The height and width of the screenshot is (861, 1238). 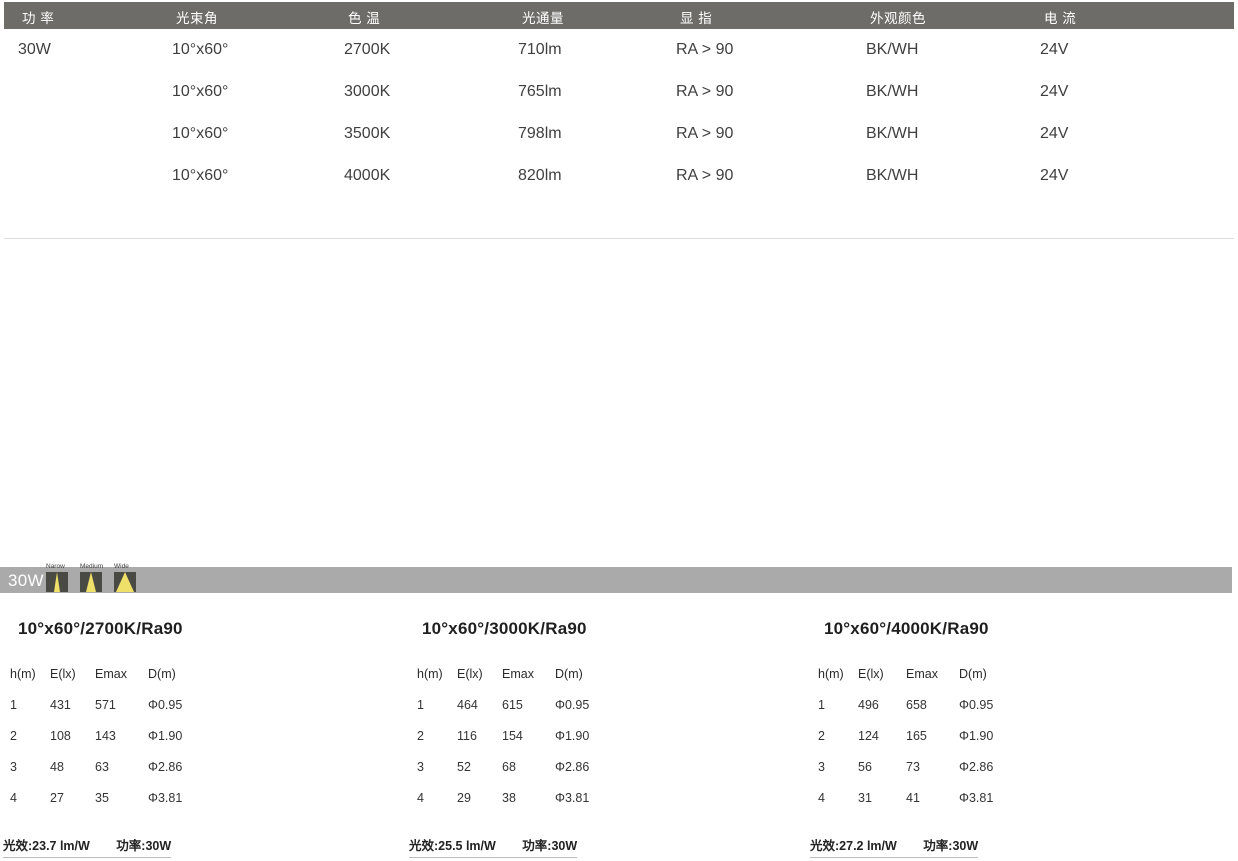 I want to click on photometric-block-title: 10°x60°/4000K/Ra90, so click(x=906, y=628).